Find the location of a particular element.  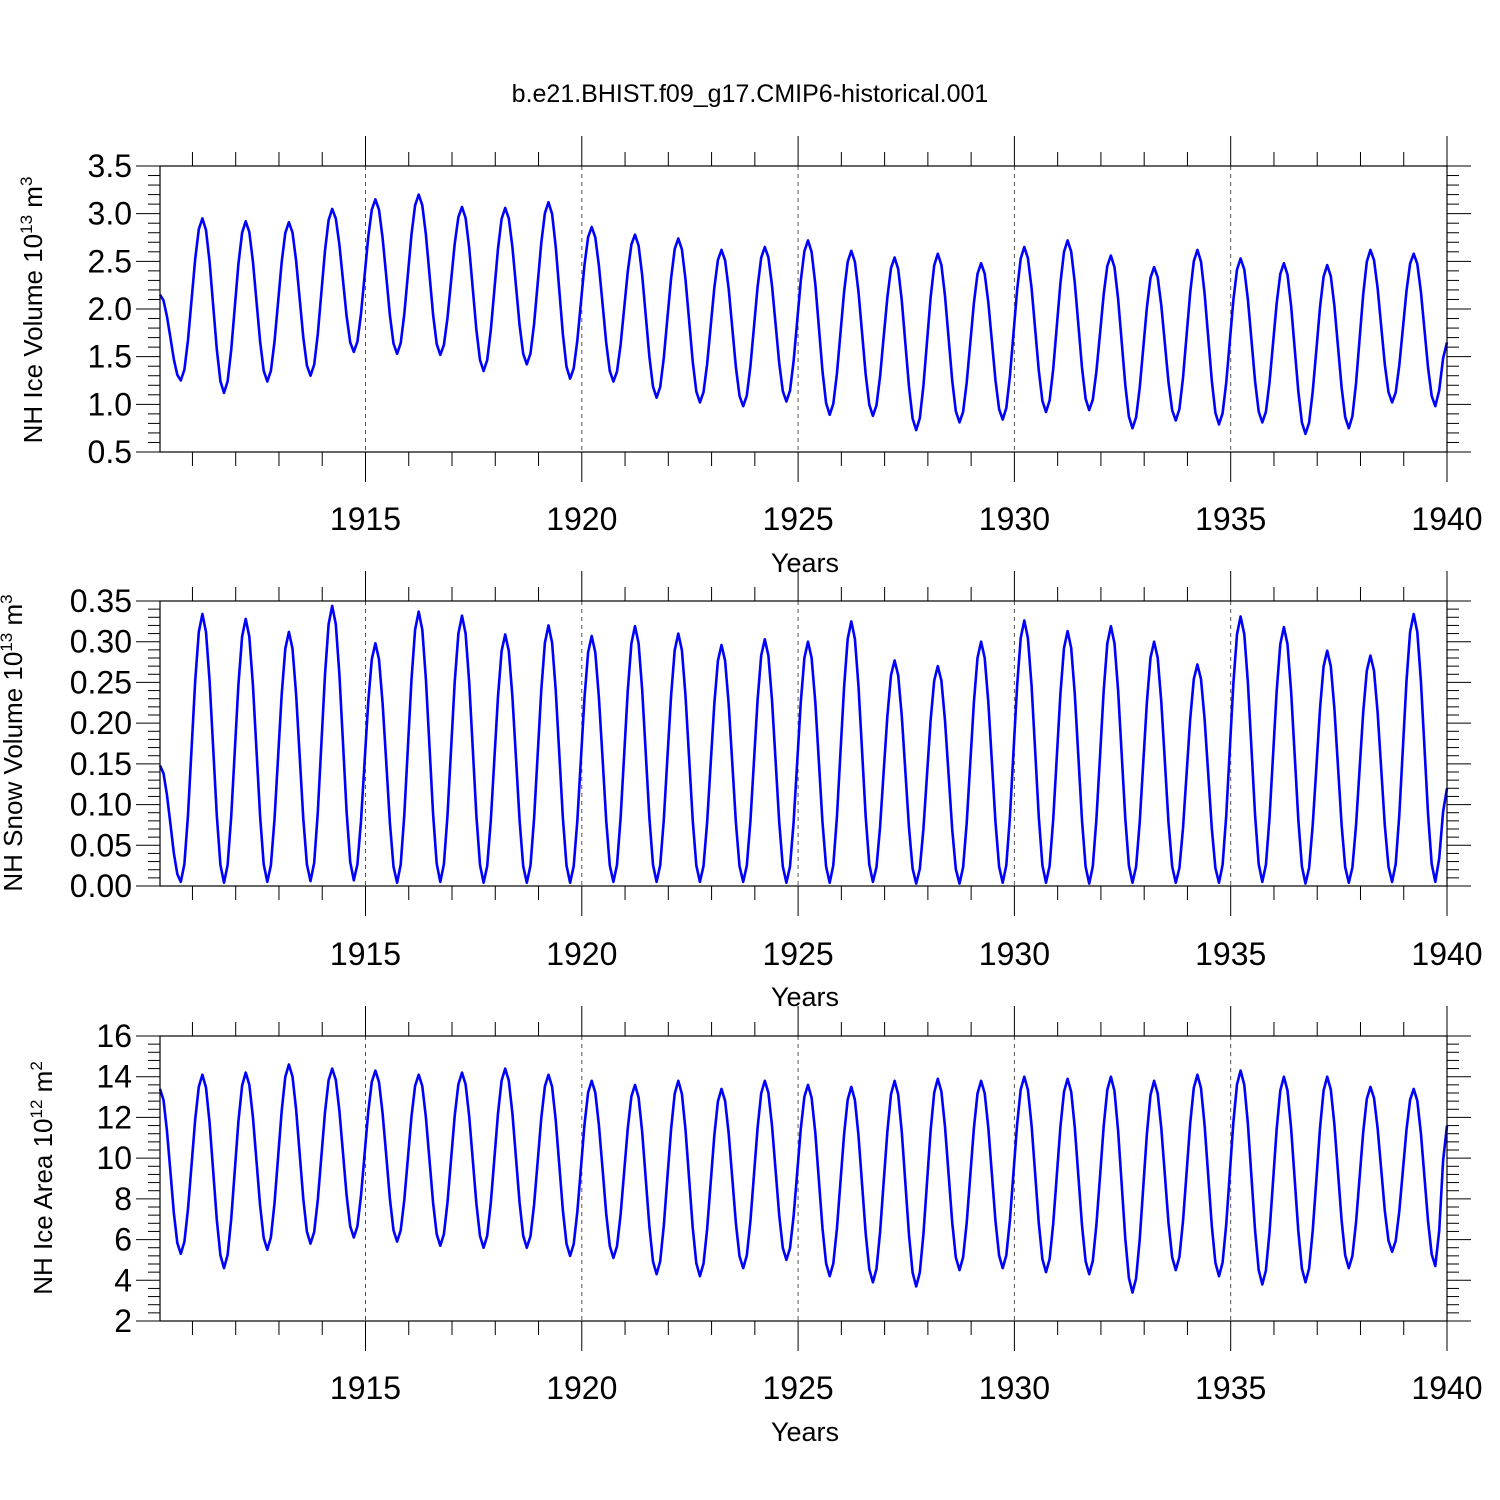

y-tick-label: 0.15 is located at coordinates (101, 764).